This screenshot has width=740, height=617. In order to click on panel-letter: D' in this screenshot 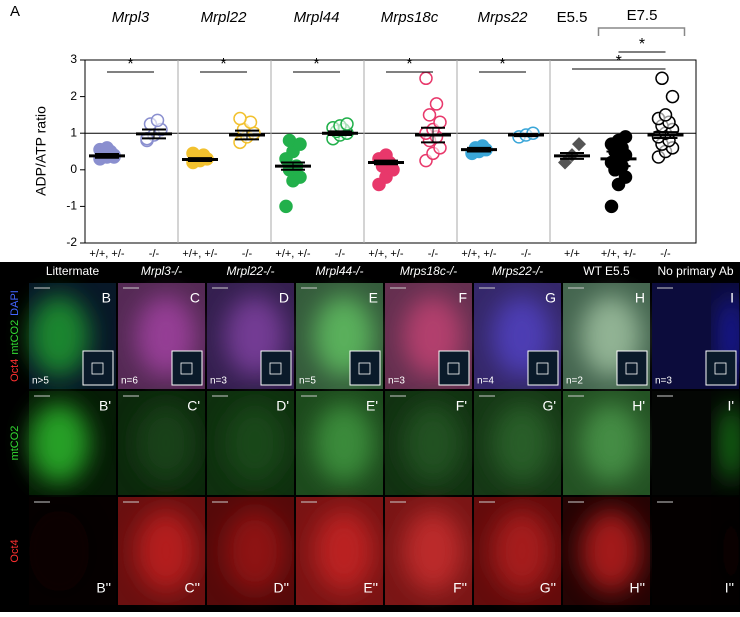, I will do `click(282, 406)`.